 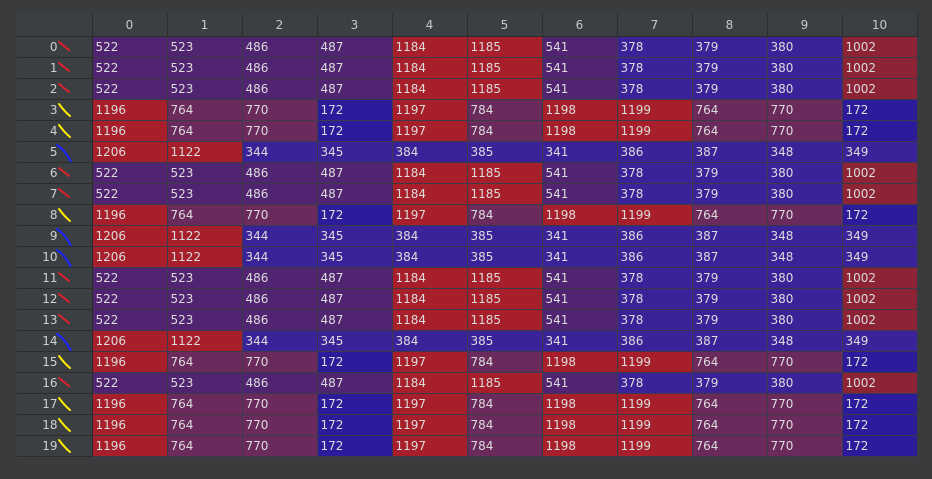 I want to click on table-cell: 344, so click(x=280, y=236).